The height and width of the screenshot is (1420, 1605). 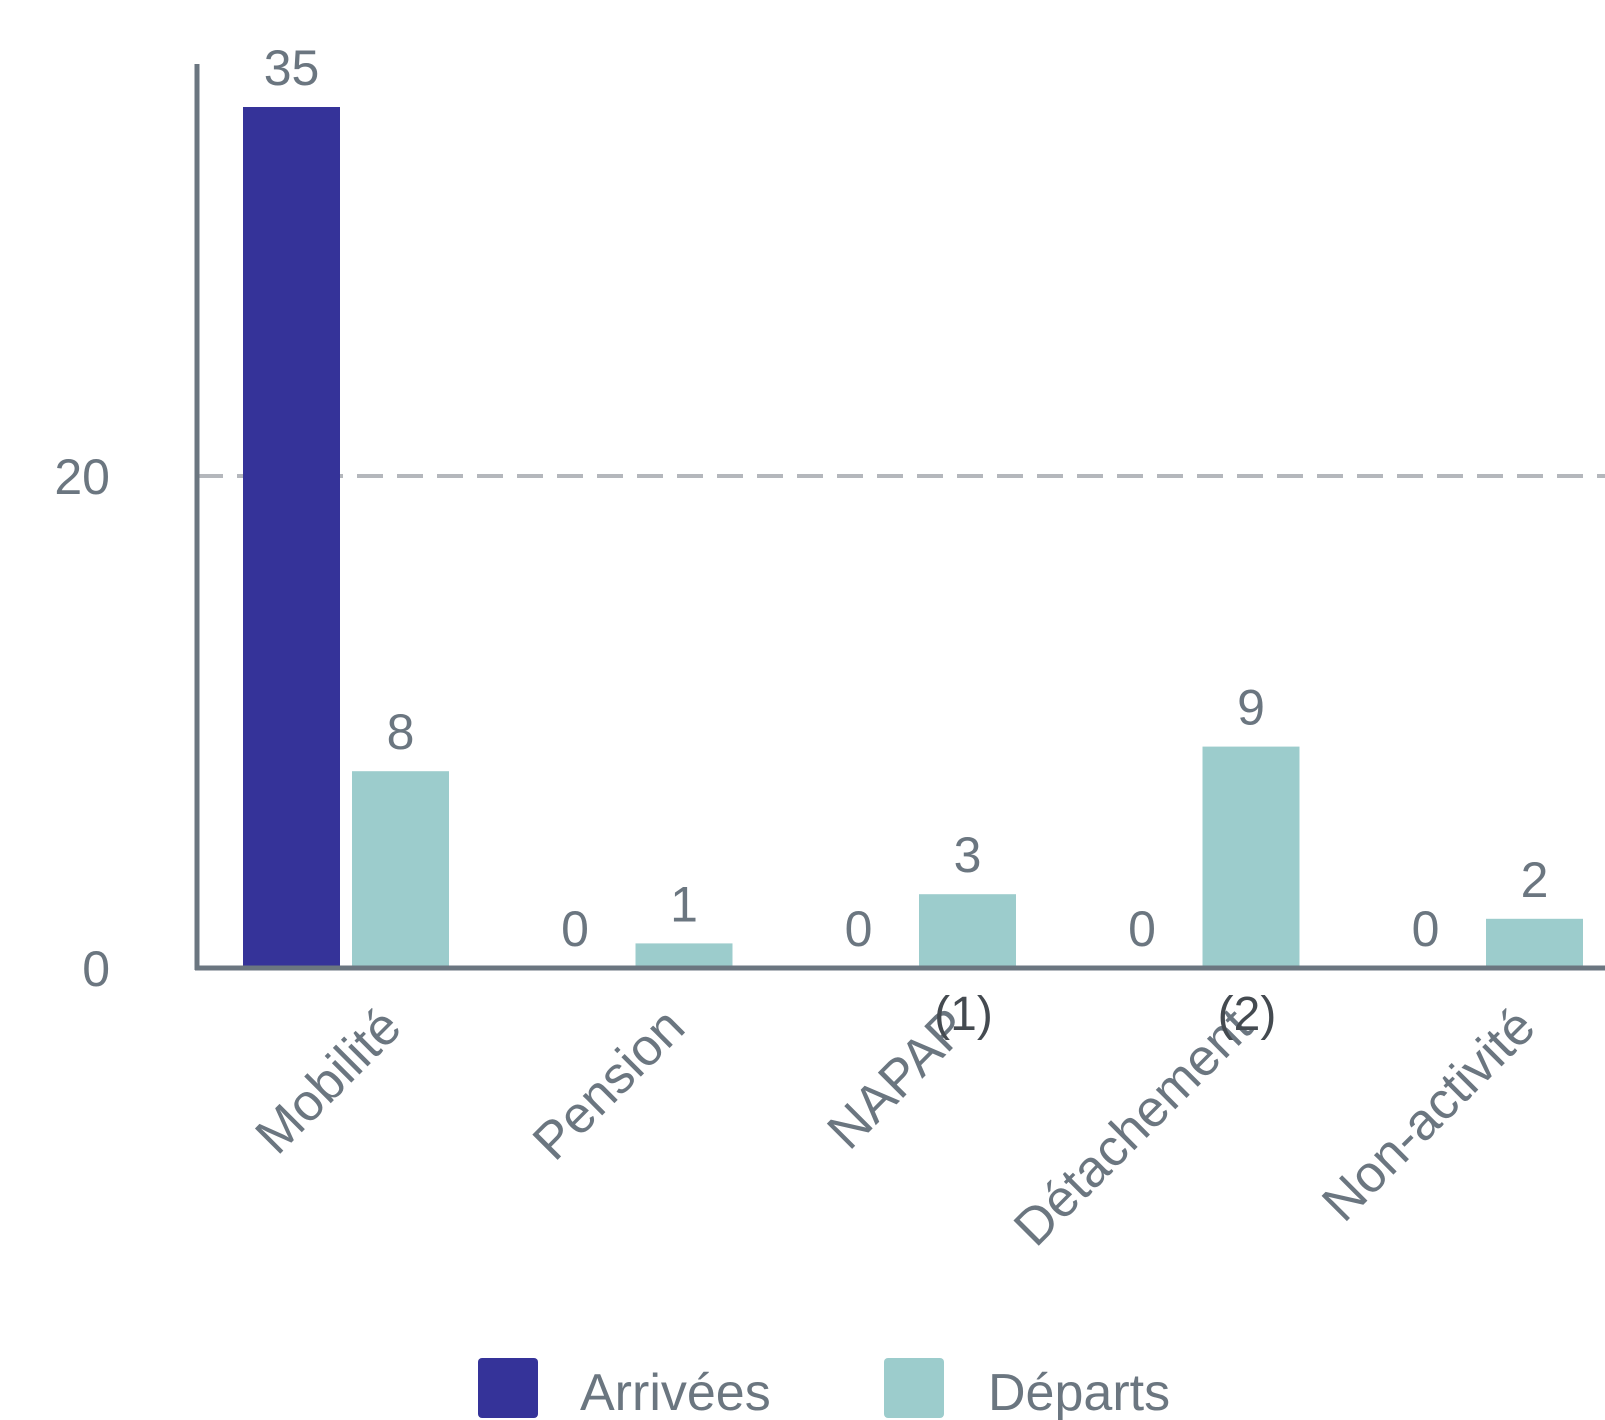 I want to click on y-tick-label: 0, so click(x=96, y=969).